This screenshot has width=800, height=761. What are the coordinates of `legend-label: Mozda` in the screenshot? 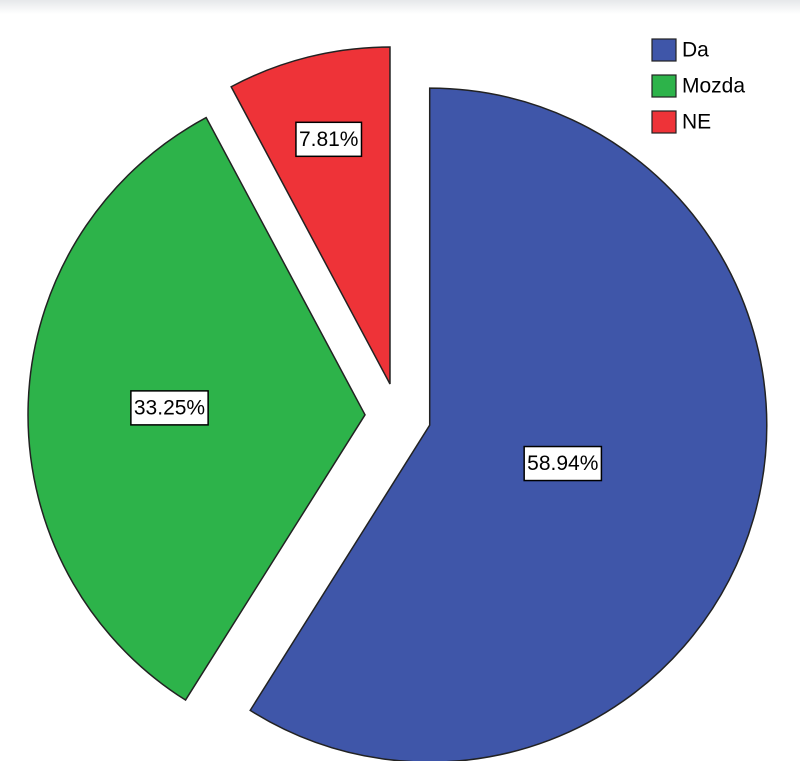 It's located at (713, 86).